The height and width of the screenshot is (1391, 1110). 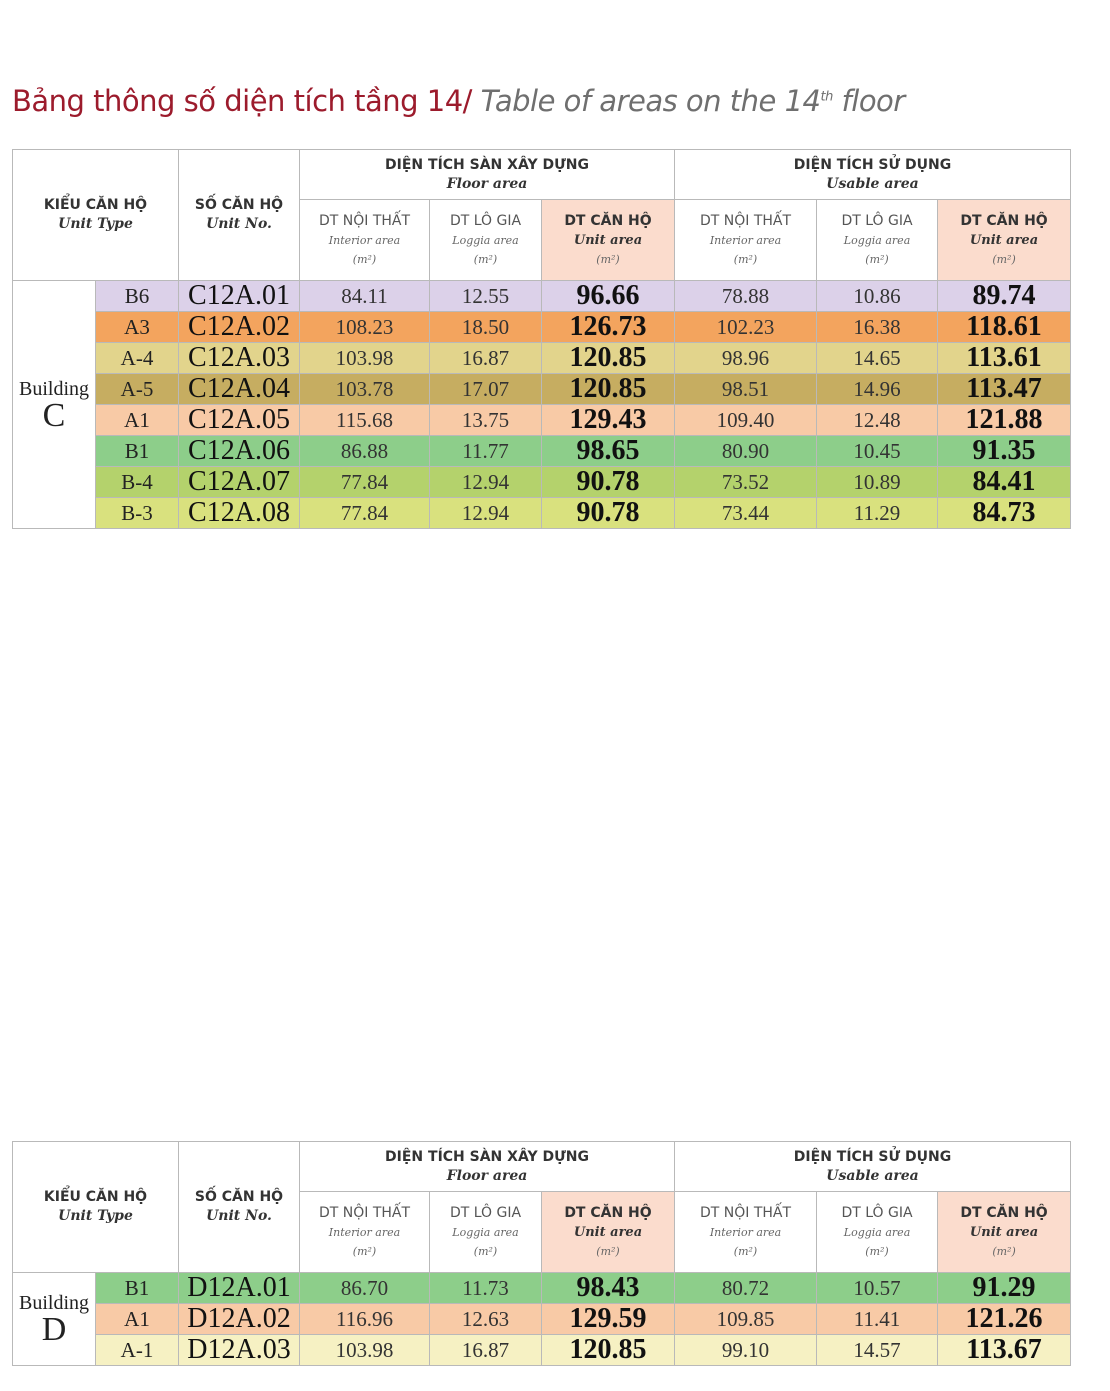 What do you see at coordinates (608, 420) in the screenshot?
I see `floor-unit-area-cell: 129.43` at bounding box center [608, 420].